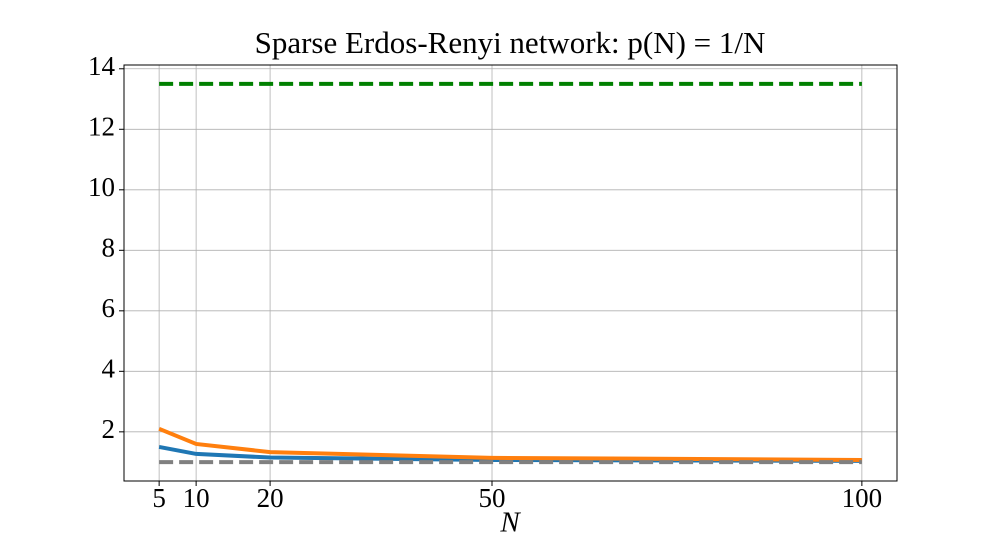 Image resolution: width=997 pixels, height=542 pixels. I want to click on y-tick-label: 2, so click(109, 429).